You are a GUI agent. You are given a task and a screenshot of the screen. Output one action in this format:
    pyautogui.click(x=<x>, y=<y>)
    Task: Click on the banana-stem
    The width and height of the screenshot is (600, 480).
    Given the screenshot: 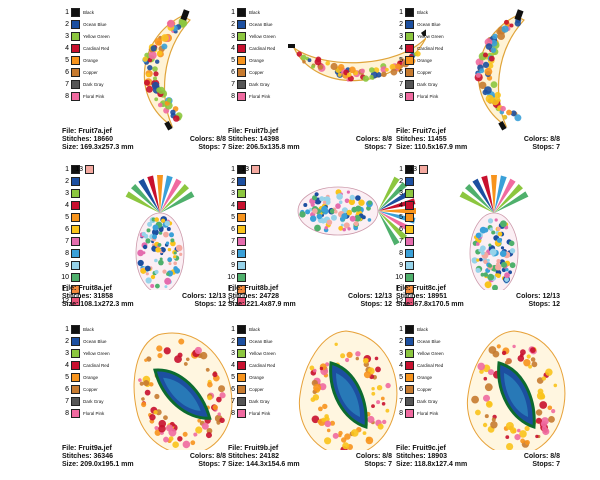 What is the action you would take?
    pyautogui.click(x=185, y=15)
    